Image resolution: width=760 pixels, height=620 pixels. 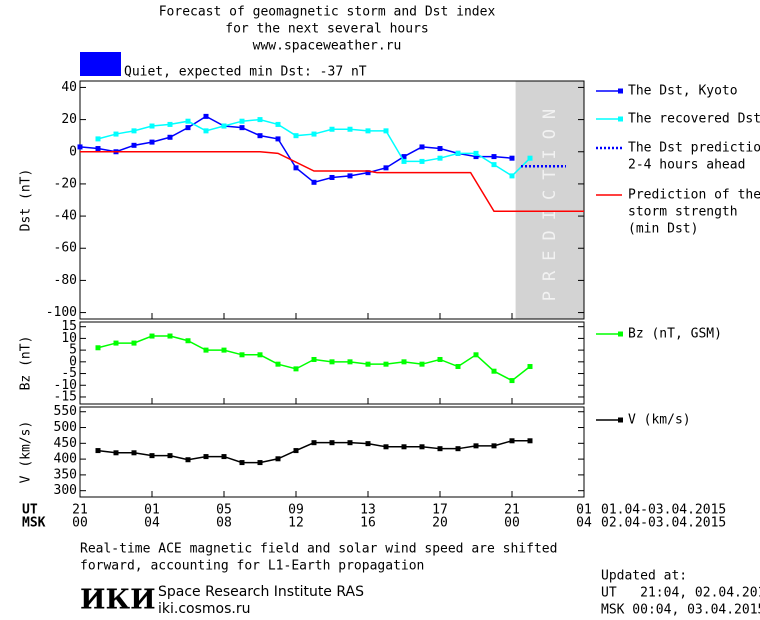 I want to click on y-tick-label: -10, so click(x=65, y=385).